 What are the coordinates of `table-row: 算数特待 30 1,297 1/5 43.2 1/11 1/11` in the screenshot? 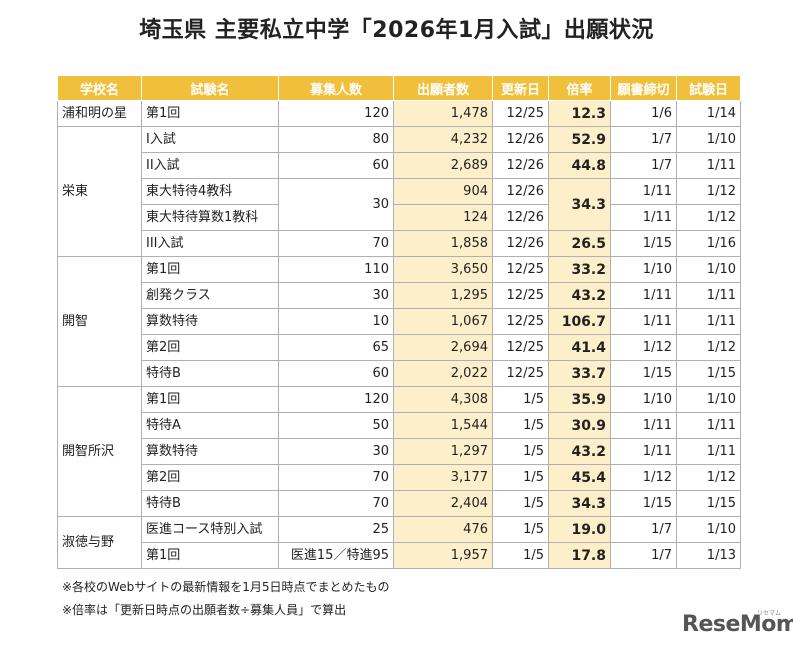 It's located at (399, 451).